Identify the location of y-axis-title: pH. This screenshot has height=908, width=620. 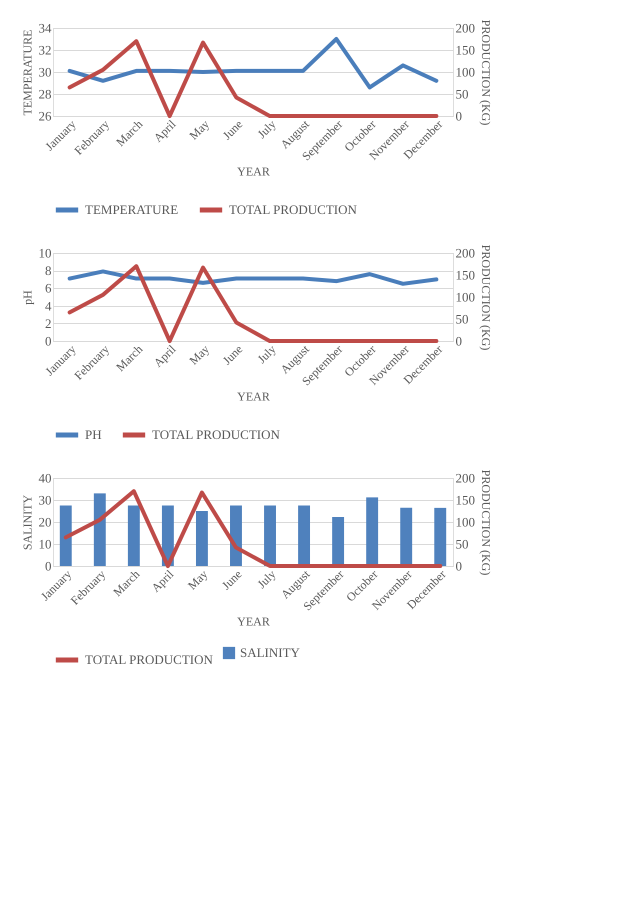
(27, 297).